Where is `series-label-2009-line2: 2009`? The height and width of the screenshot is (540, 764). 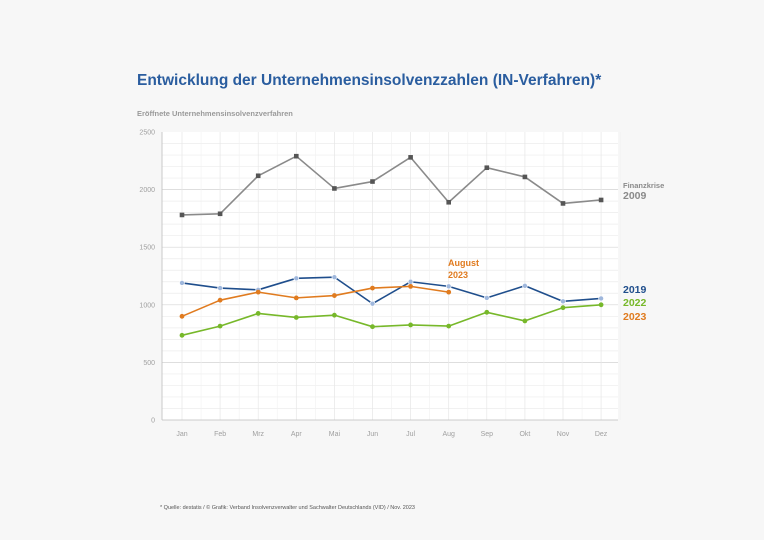 series-label-2009-line2: 2009 is located at coordinates (635, 196).